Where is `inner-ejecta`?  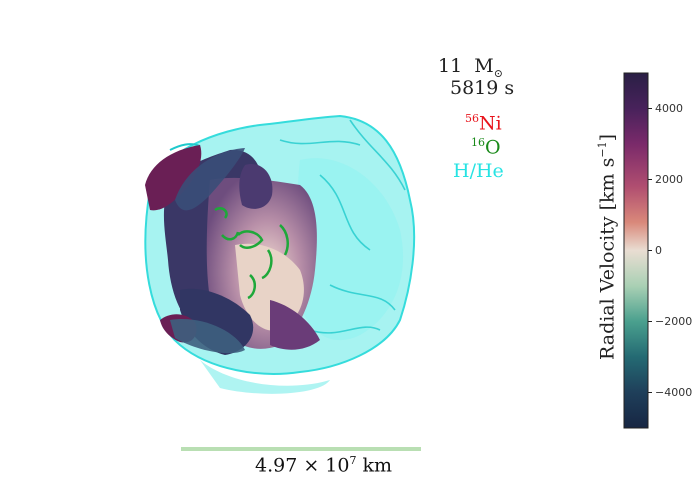 inner-ejecta is located at coordinates (241, 252).